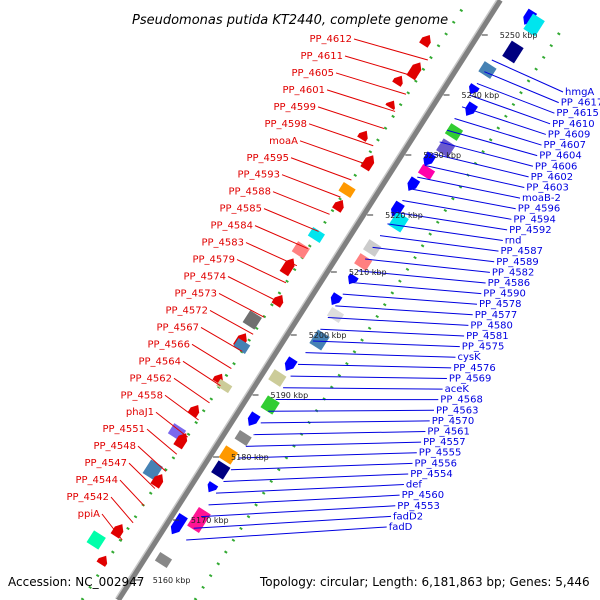  I want to click on gene-label: PP_4579, so click(213, 260).